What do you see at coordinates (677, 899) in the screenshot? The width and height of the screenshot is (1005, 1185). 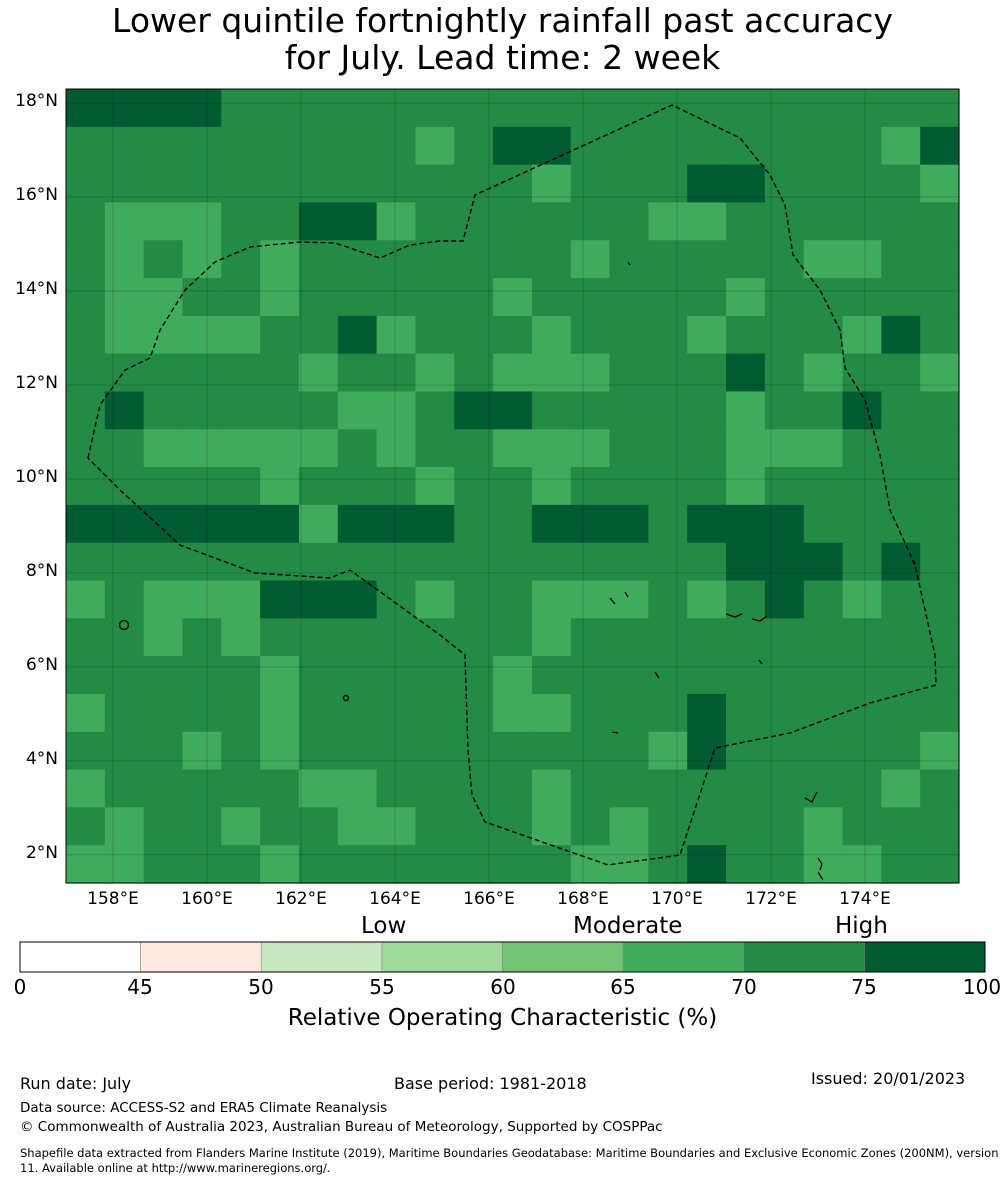 I see `lon-tick-label: 170°E` at bounding box center [677, 899].